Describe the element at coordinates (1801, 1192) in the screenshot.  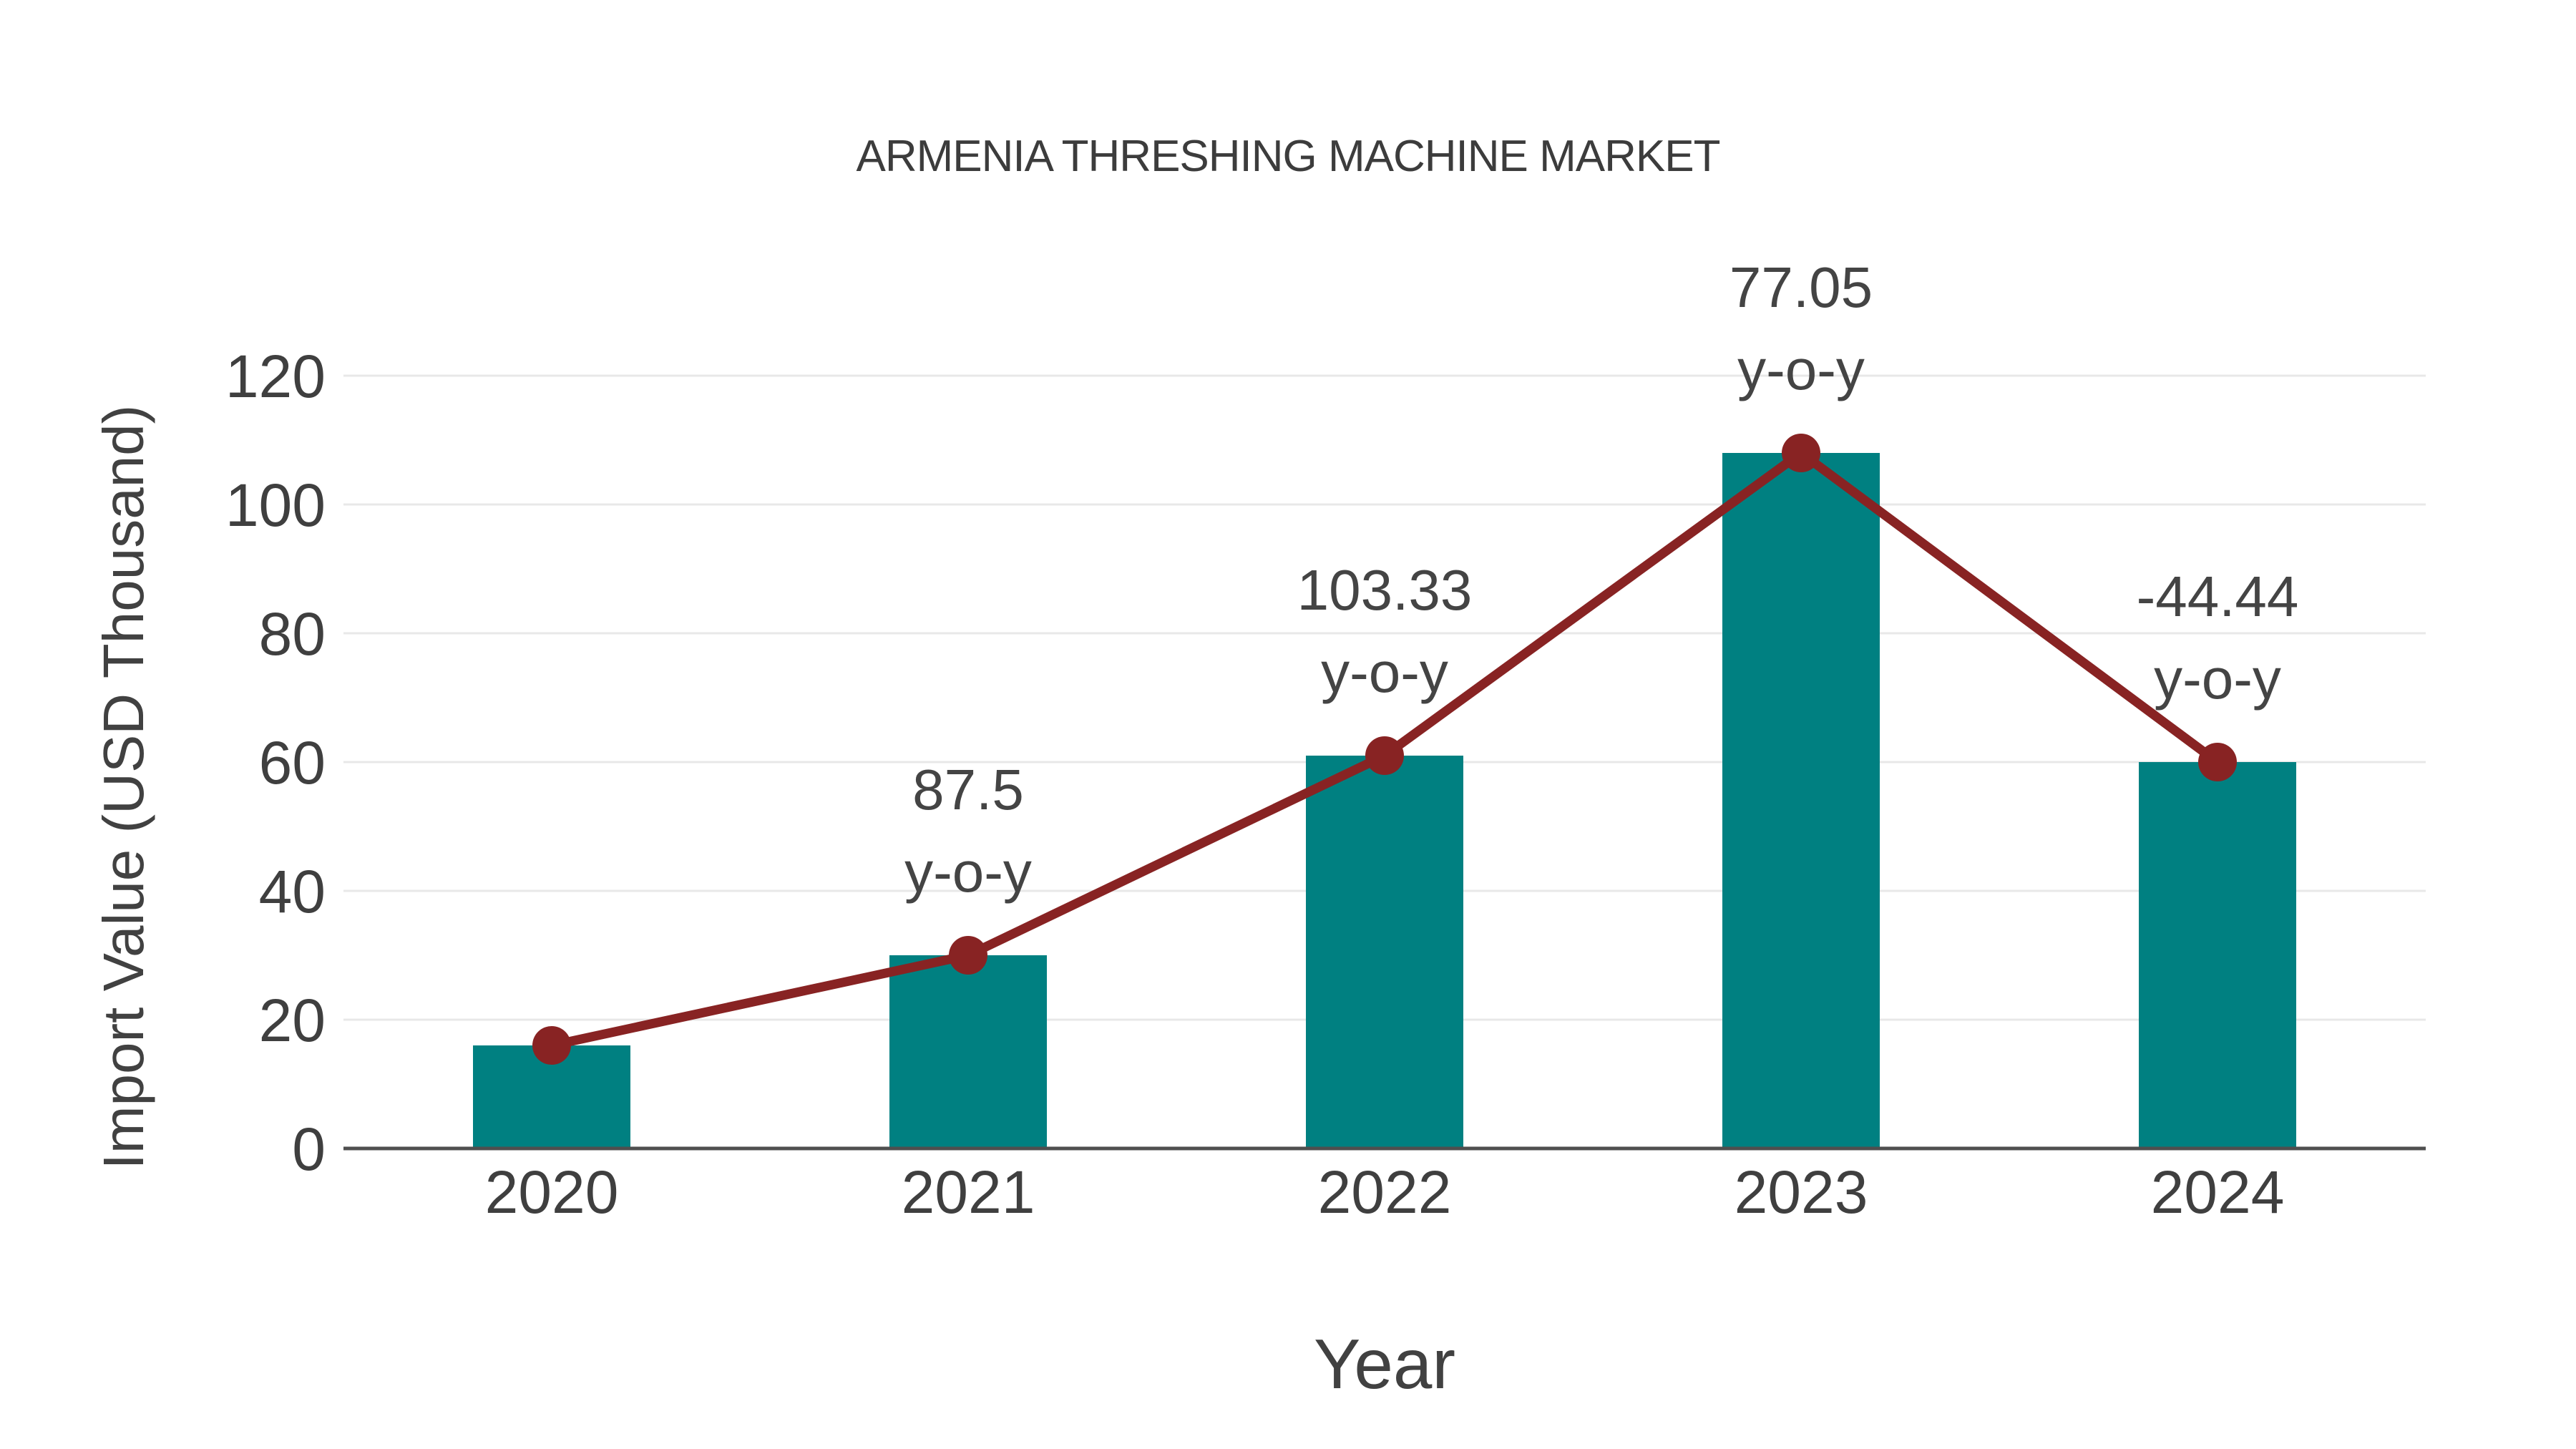
I see `x-tick-label-2023: 2023` at that location.